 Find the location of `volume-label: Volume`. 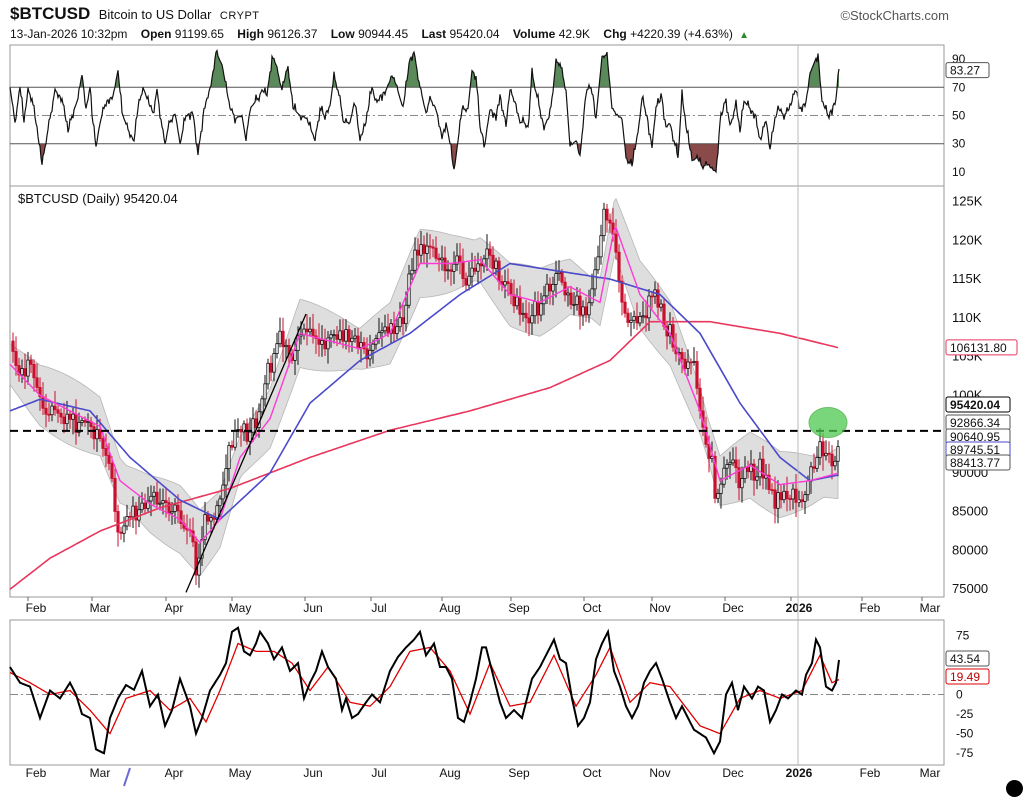

volume-label: Volume is located at coordinates (534, 34).